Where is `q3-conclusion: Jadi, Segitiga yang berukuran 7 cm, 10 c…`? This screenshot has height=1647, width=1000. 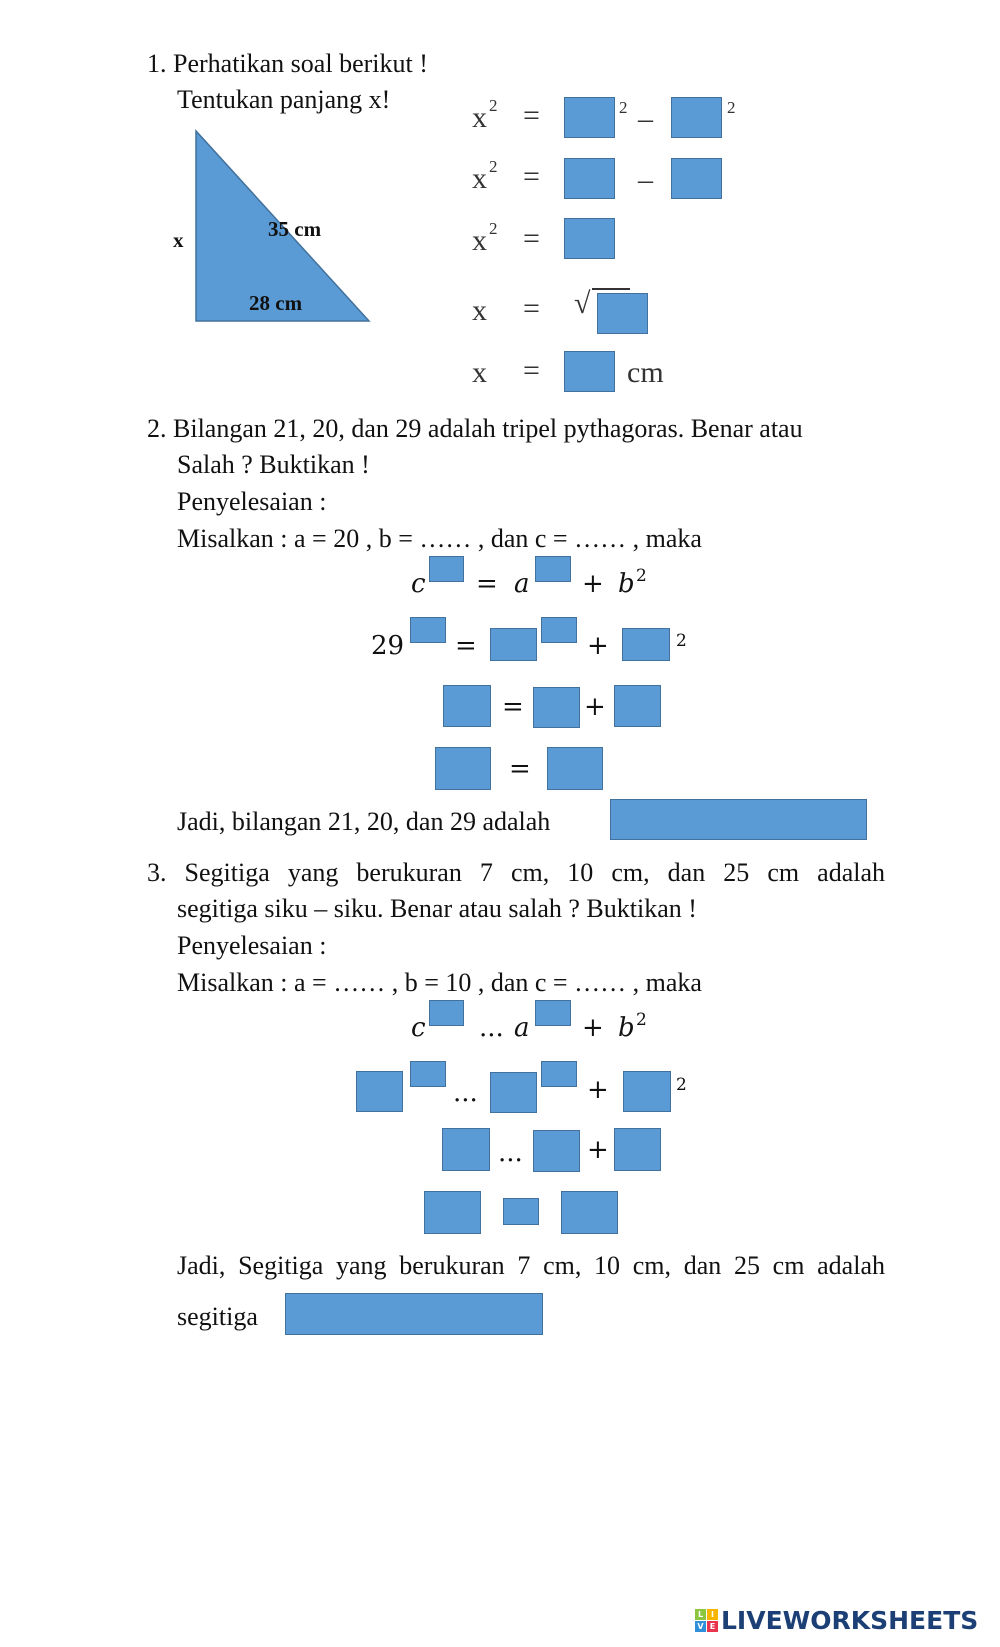
q3-conclusion: Jadi, Segitiga yang berukuran 7 cm, 10 c… is located at coordinates (531, 1266).